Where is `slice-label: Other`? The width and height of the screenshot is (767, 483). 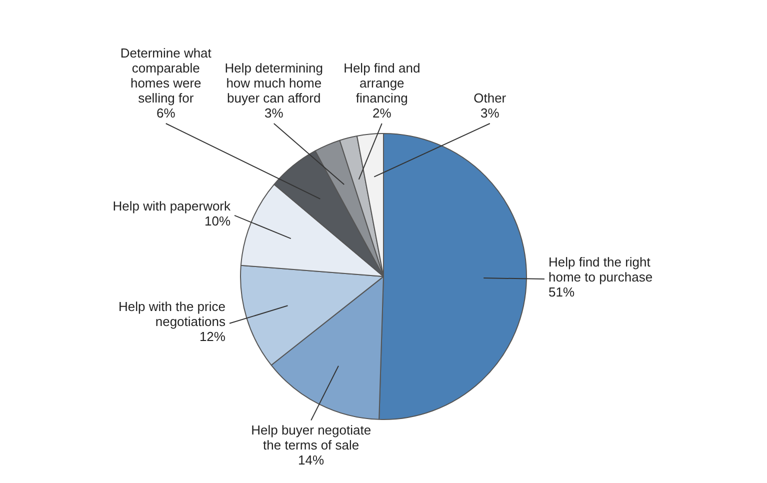
slice-label: Other is located at coordinates (490, 98).